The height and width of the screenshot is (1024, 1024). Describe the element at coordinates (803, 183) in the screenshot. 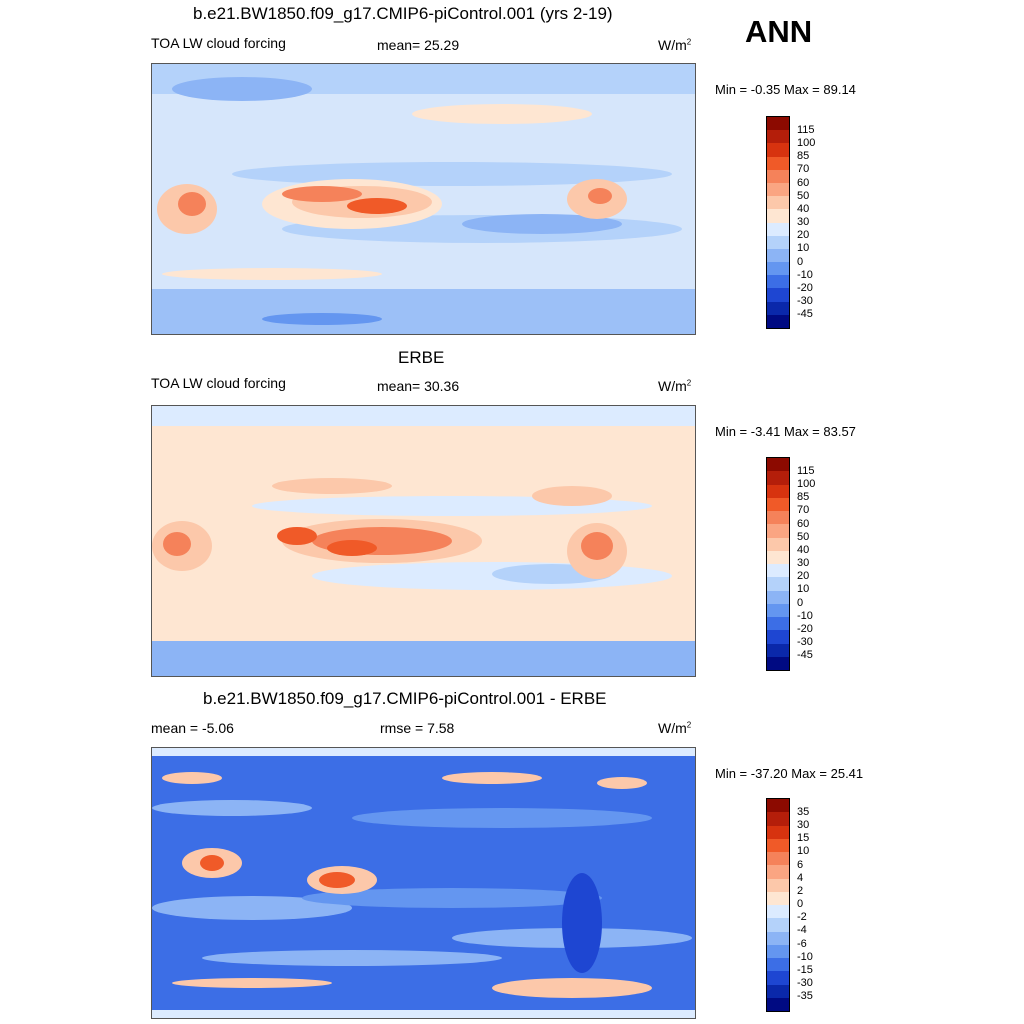

I see `panel1-cbar-tick: 60` at that location.